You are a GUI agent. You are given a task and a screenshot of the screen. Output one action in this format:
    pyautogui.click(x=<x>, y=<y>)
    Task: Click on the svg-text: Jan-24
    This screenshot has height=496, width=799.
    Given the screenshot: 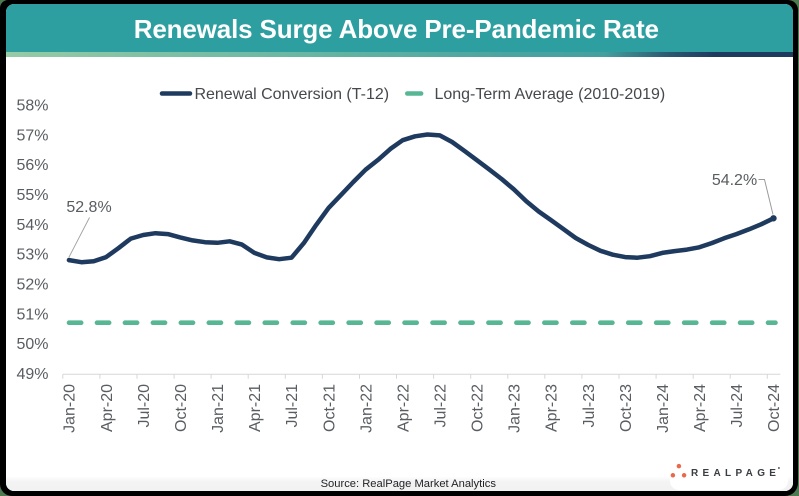 What is the action you would take?
    pyautogui.click(x=662, y=408)
    